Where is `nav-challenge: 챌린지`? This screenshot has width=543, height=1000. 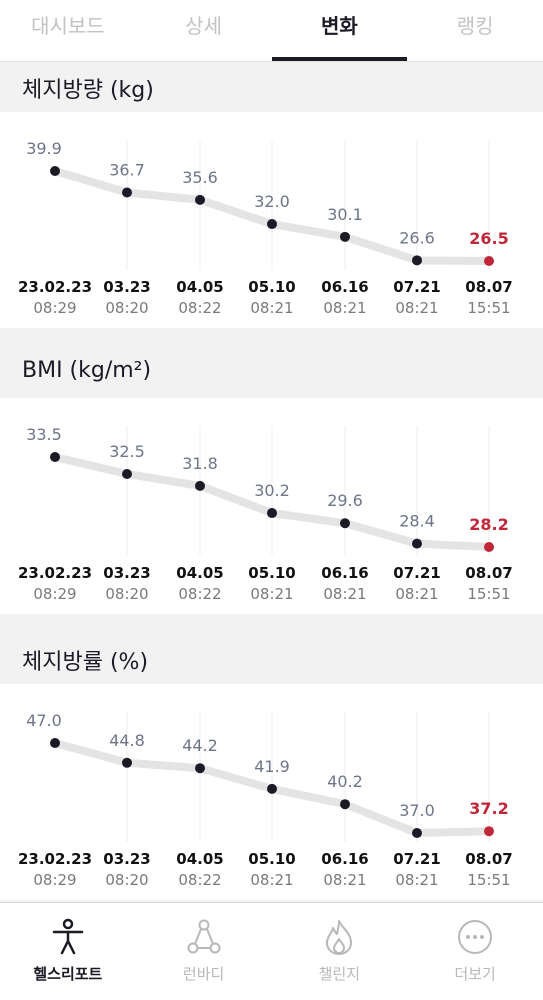 nav-challenge: 챌린지 is located at coordinates (340, 951).